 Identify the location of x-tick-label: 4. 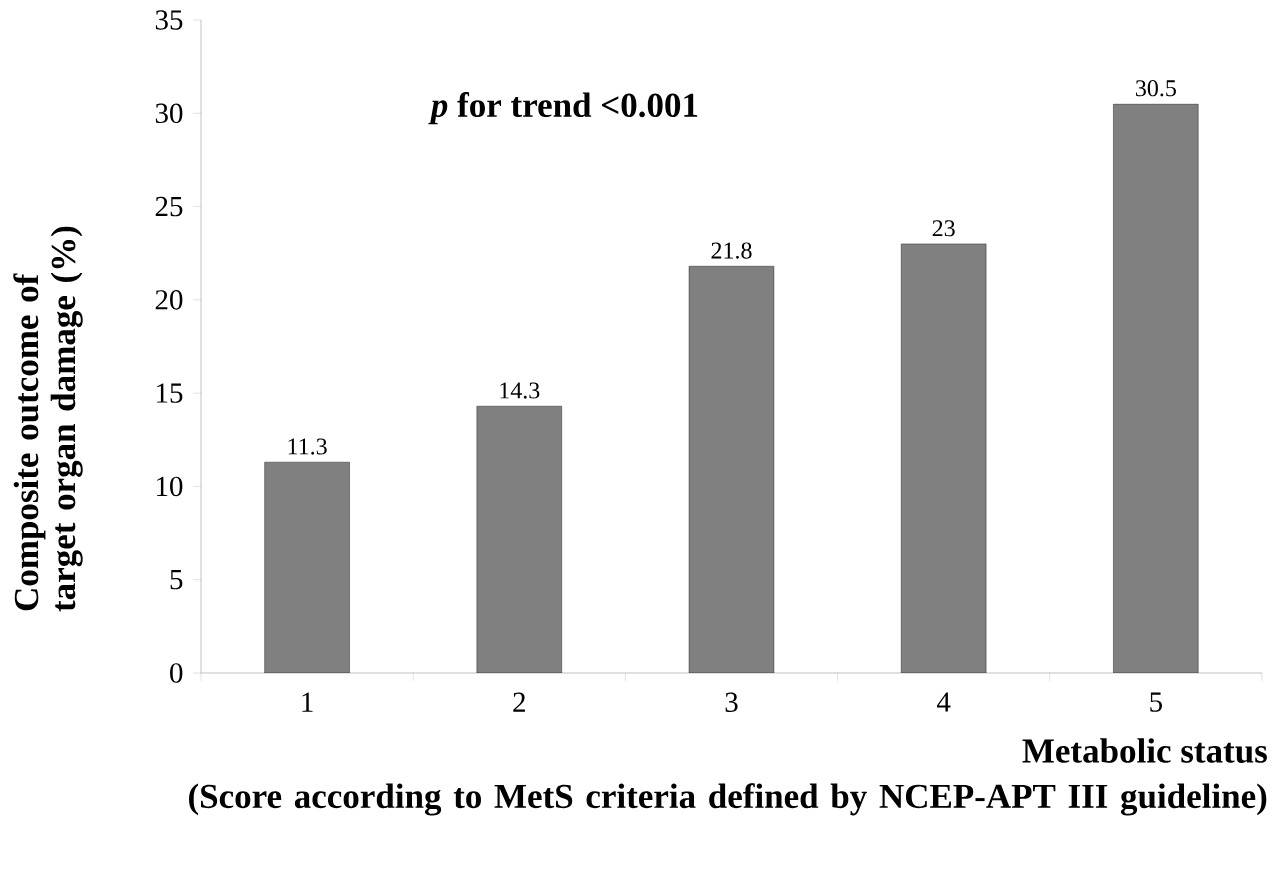
(943, 702).